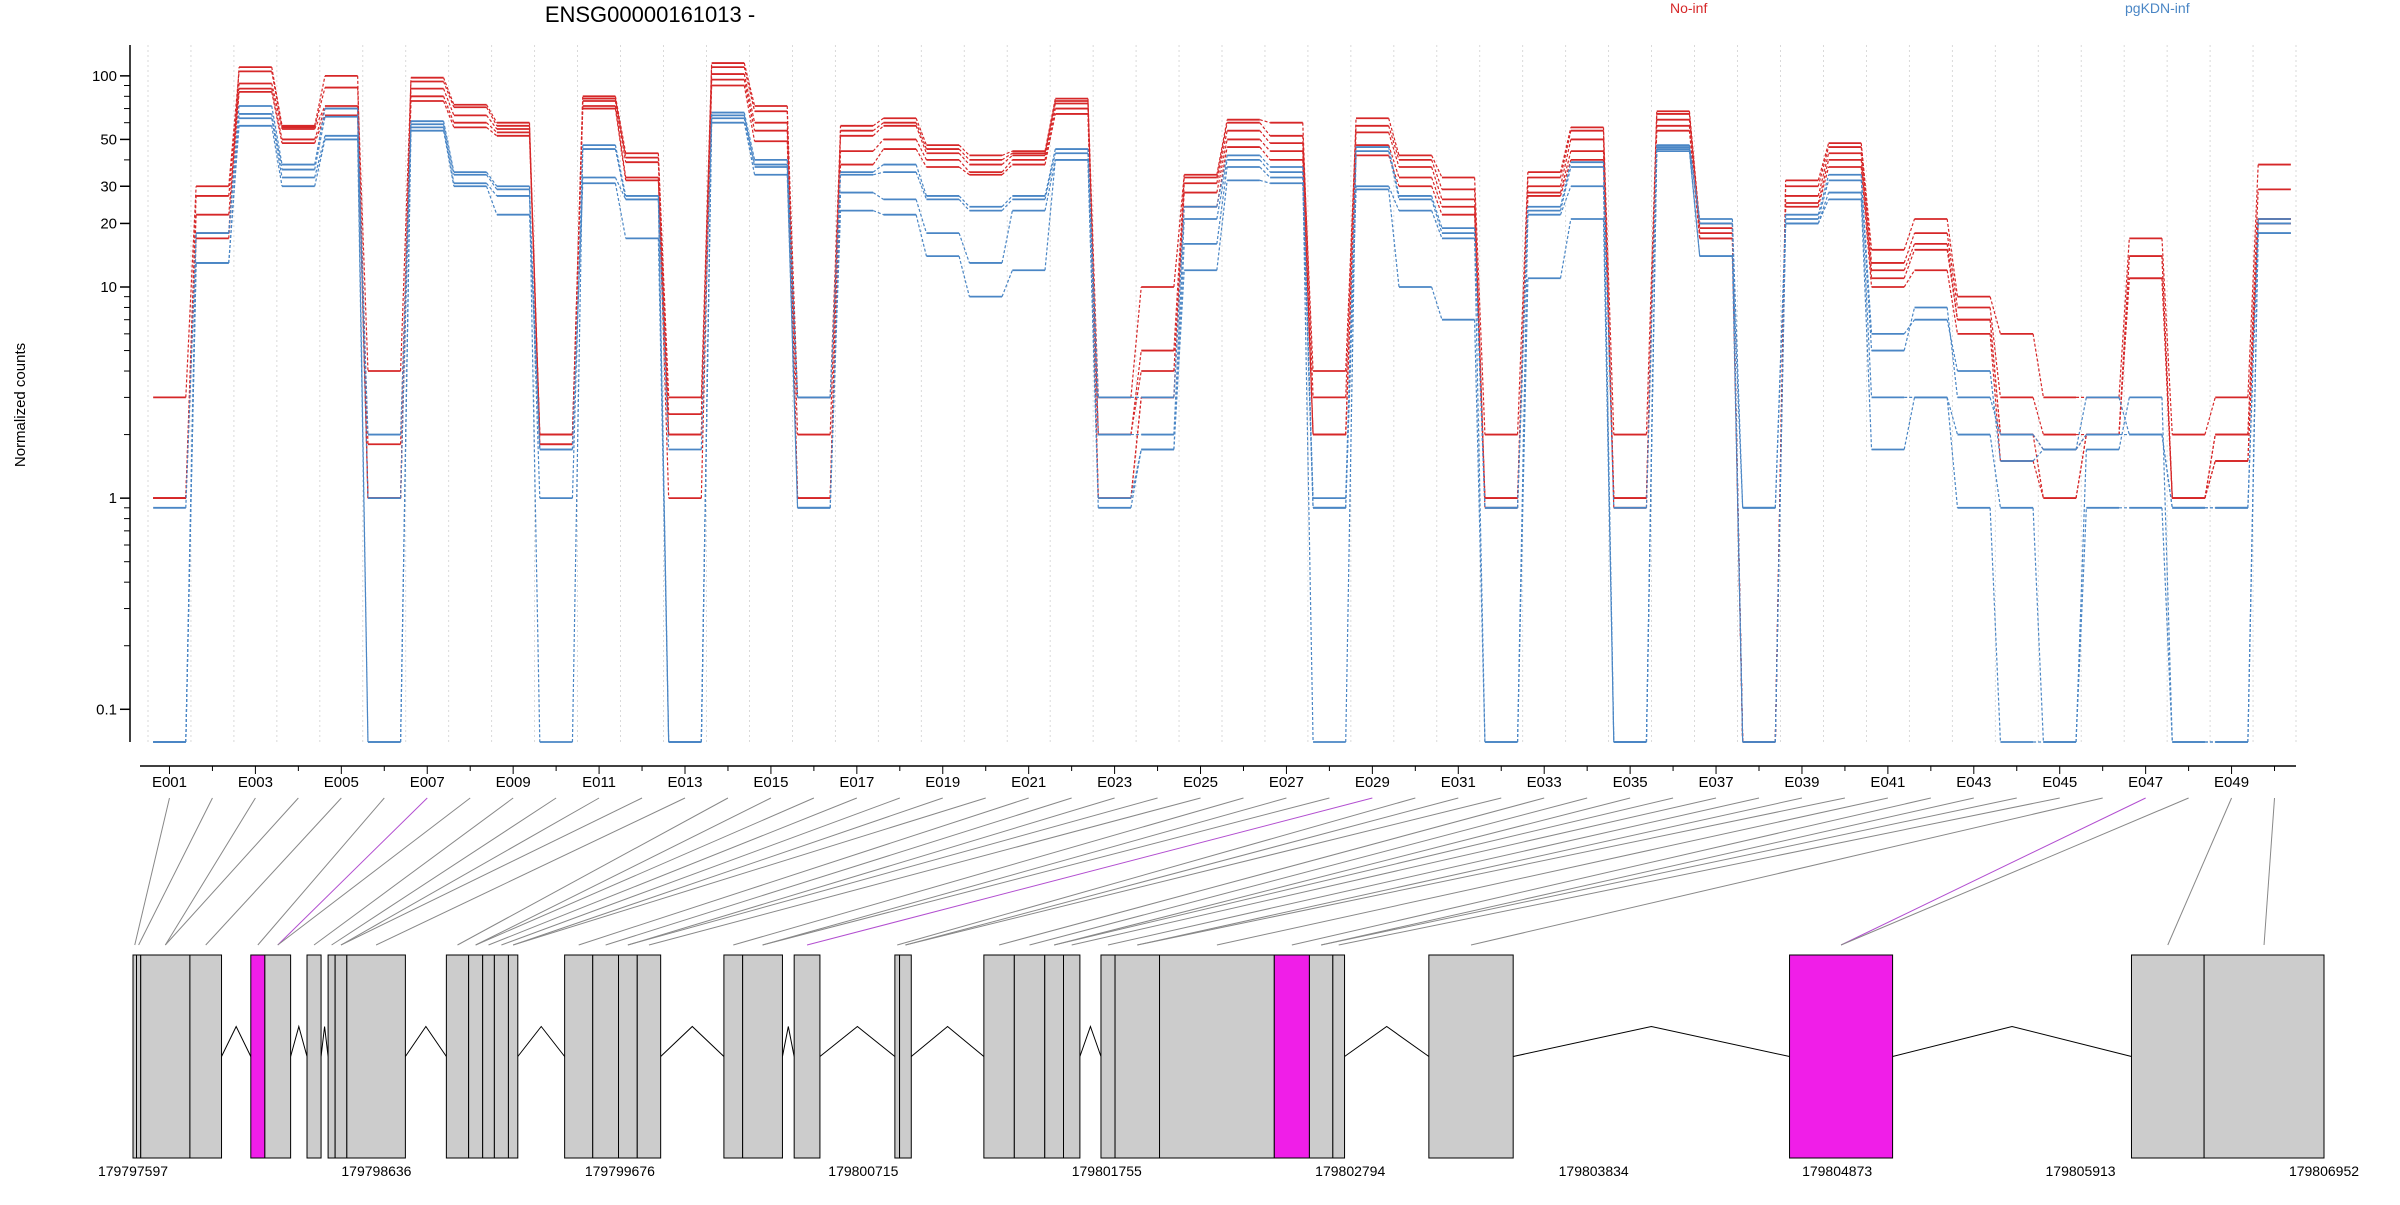  I want to click on y-tick-label: 0.1, so click(106, 709).